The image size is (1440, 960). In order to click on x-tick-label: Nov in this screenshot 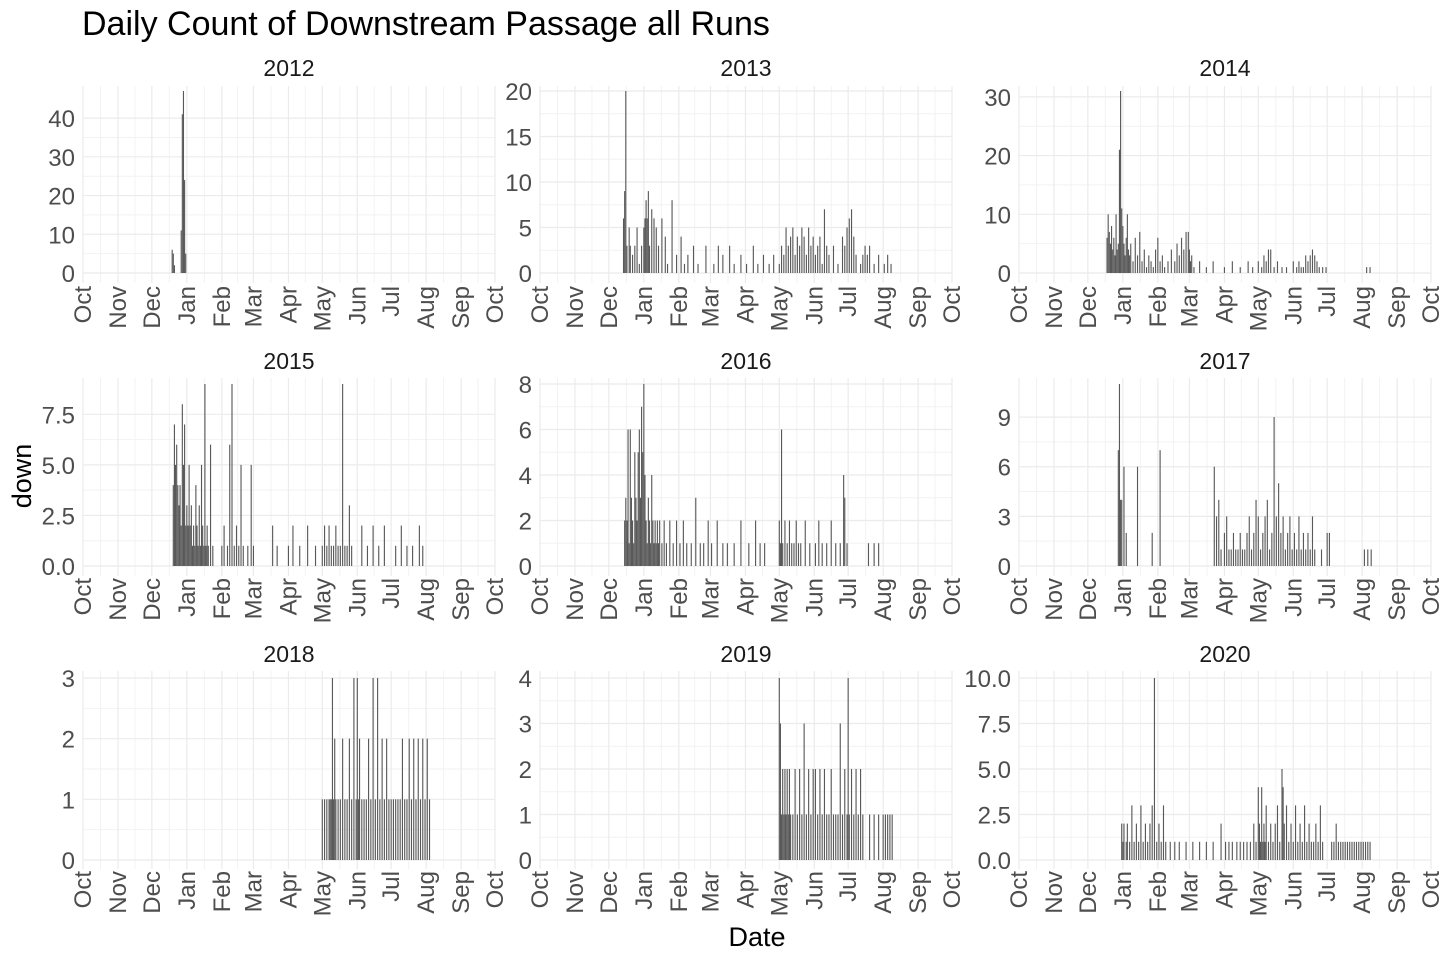, I will do `click(118, 599)`.